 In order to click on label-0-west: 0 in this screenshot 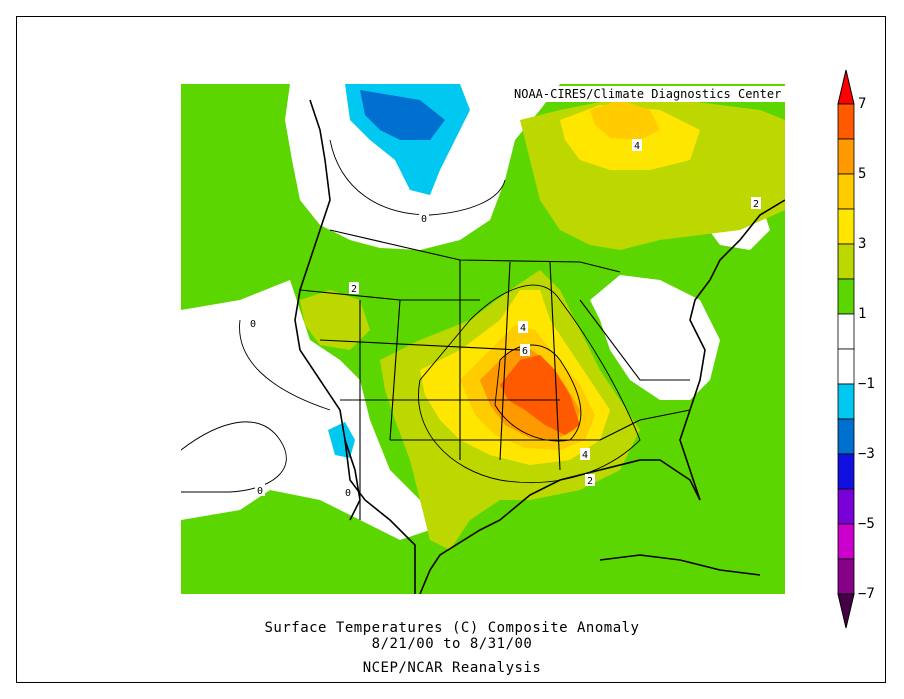, I will do `click(253, 324)`.